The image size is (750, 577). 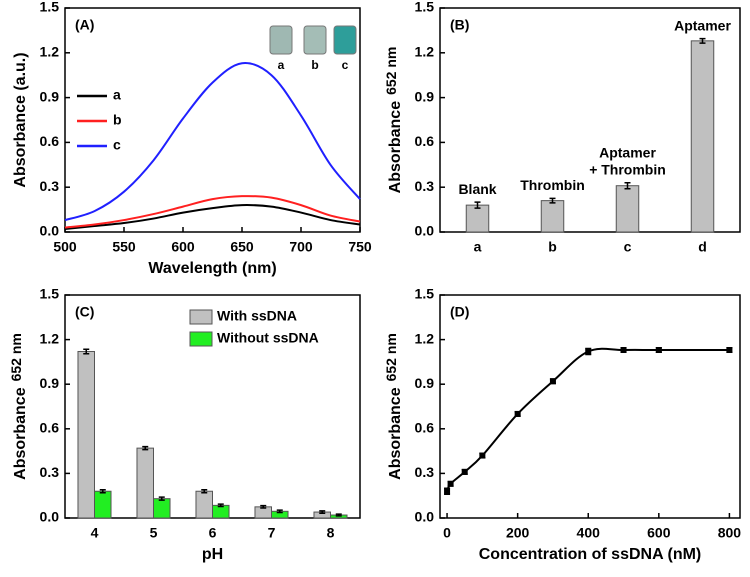 What do you see at coordinates (213, 533) in the screenshot?
I see `x-tick-label: 6` at bounding box center [213, 533].